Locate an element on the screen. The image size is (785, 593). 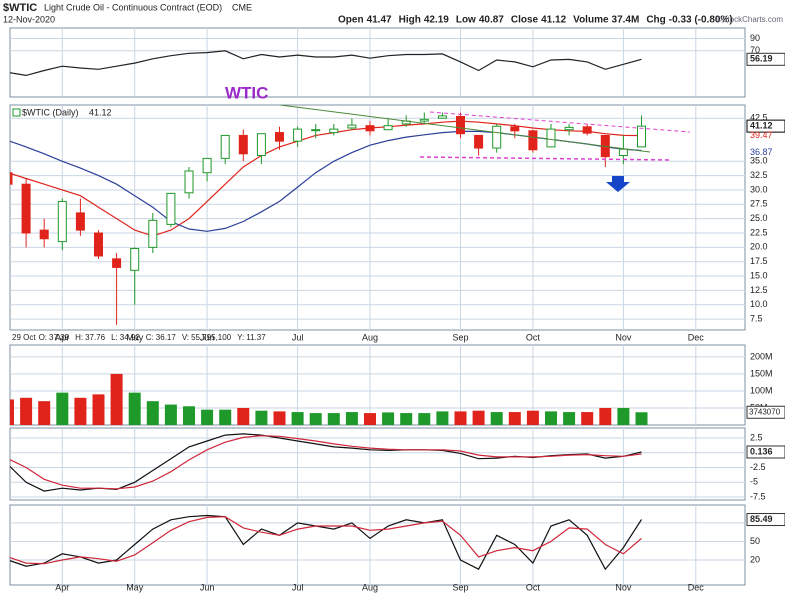
quote-value: 41.12 is located at coordinates (553, 20).